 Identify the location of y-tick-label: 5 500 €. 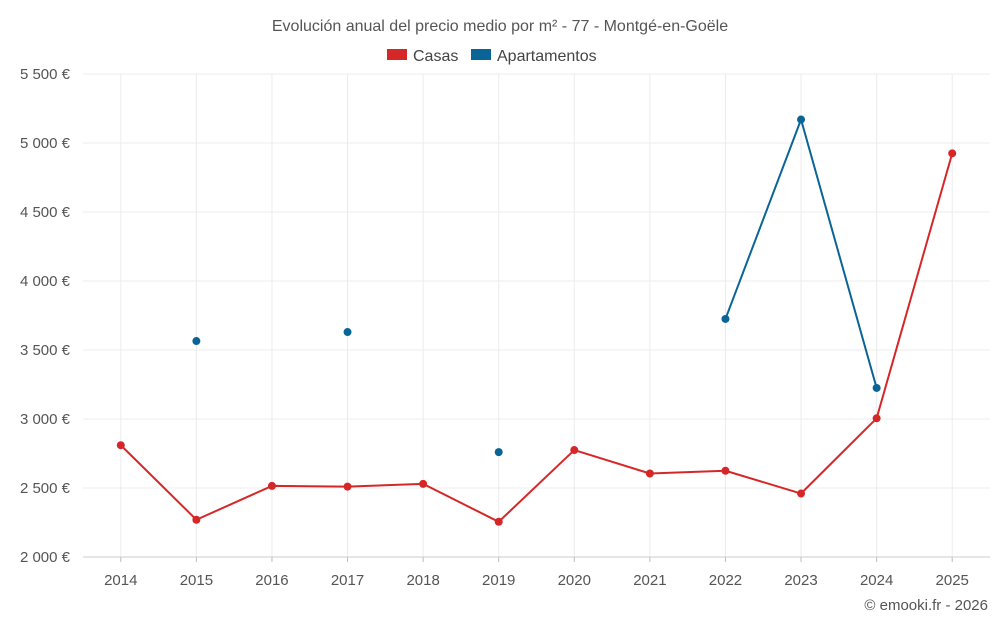
(45, 74).